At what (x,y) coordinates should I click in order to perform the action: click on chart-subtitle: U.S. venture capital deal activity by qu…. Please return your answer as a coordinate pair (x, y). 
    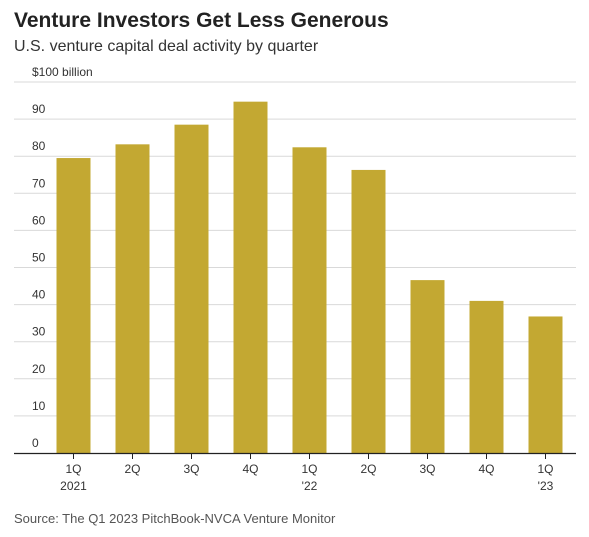
    Looking at the image, I should click on (166, 46).